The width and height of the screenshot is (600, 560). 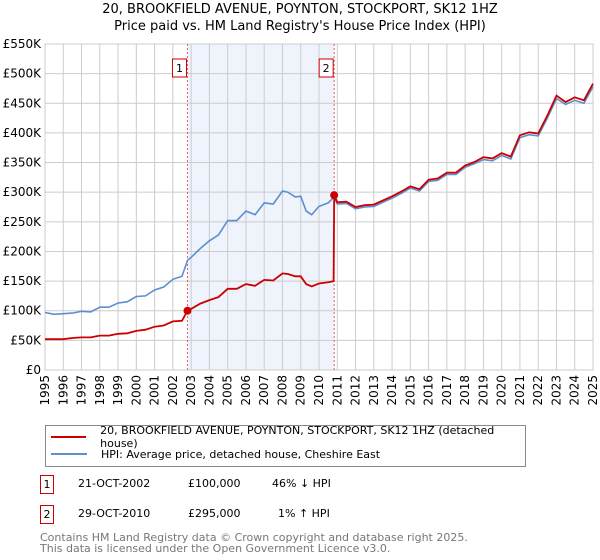 I want to click on x-tick-label: 2022, so click(x=538, y=390).